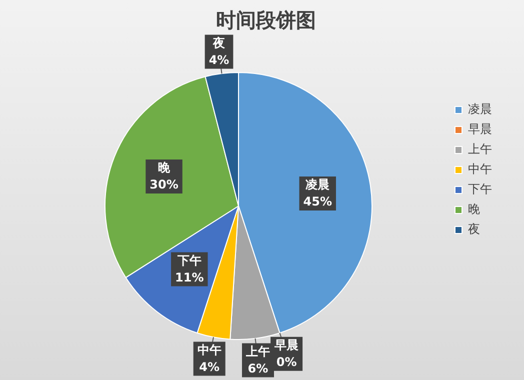 Image resolution: width=524 pixels, height=380 pixels. Describe the element at coordinates (189, 260) in the screenshot. I see `slice-label: 下午` at that location.